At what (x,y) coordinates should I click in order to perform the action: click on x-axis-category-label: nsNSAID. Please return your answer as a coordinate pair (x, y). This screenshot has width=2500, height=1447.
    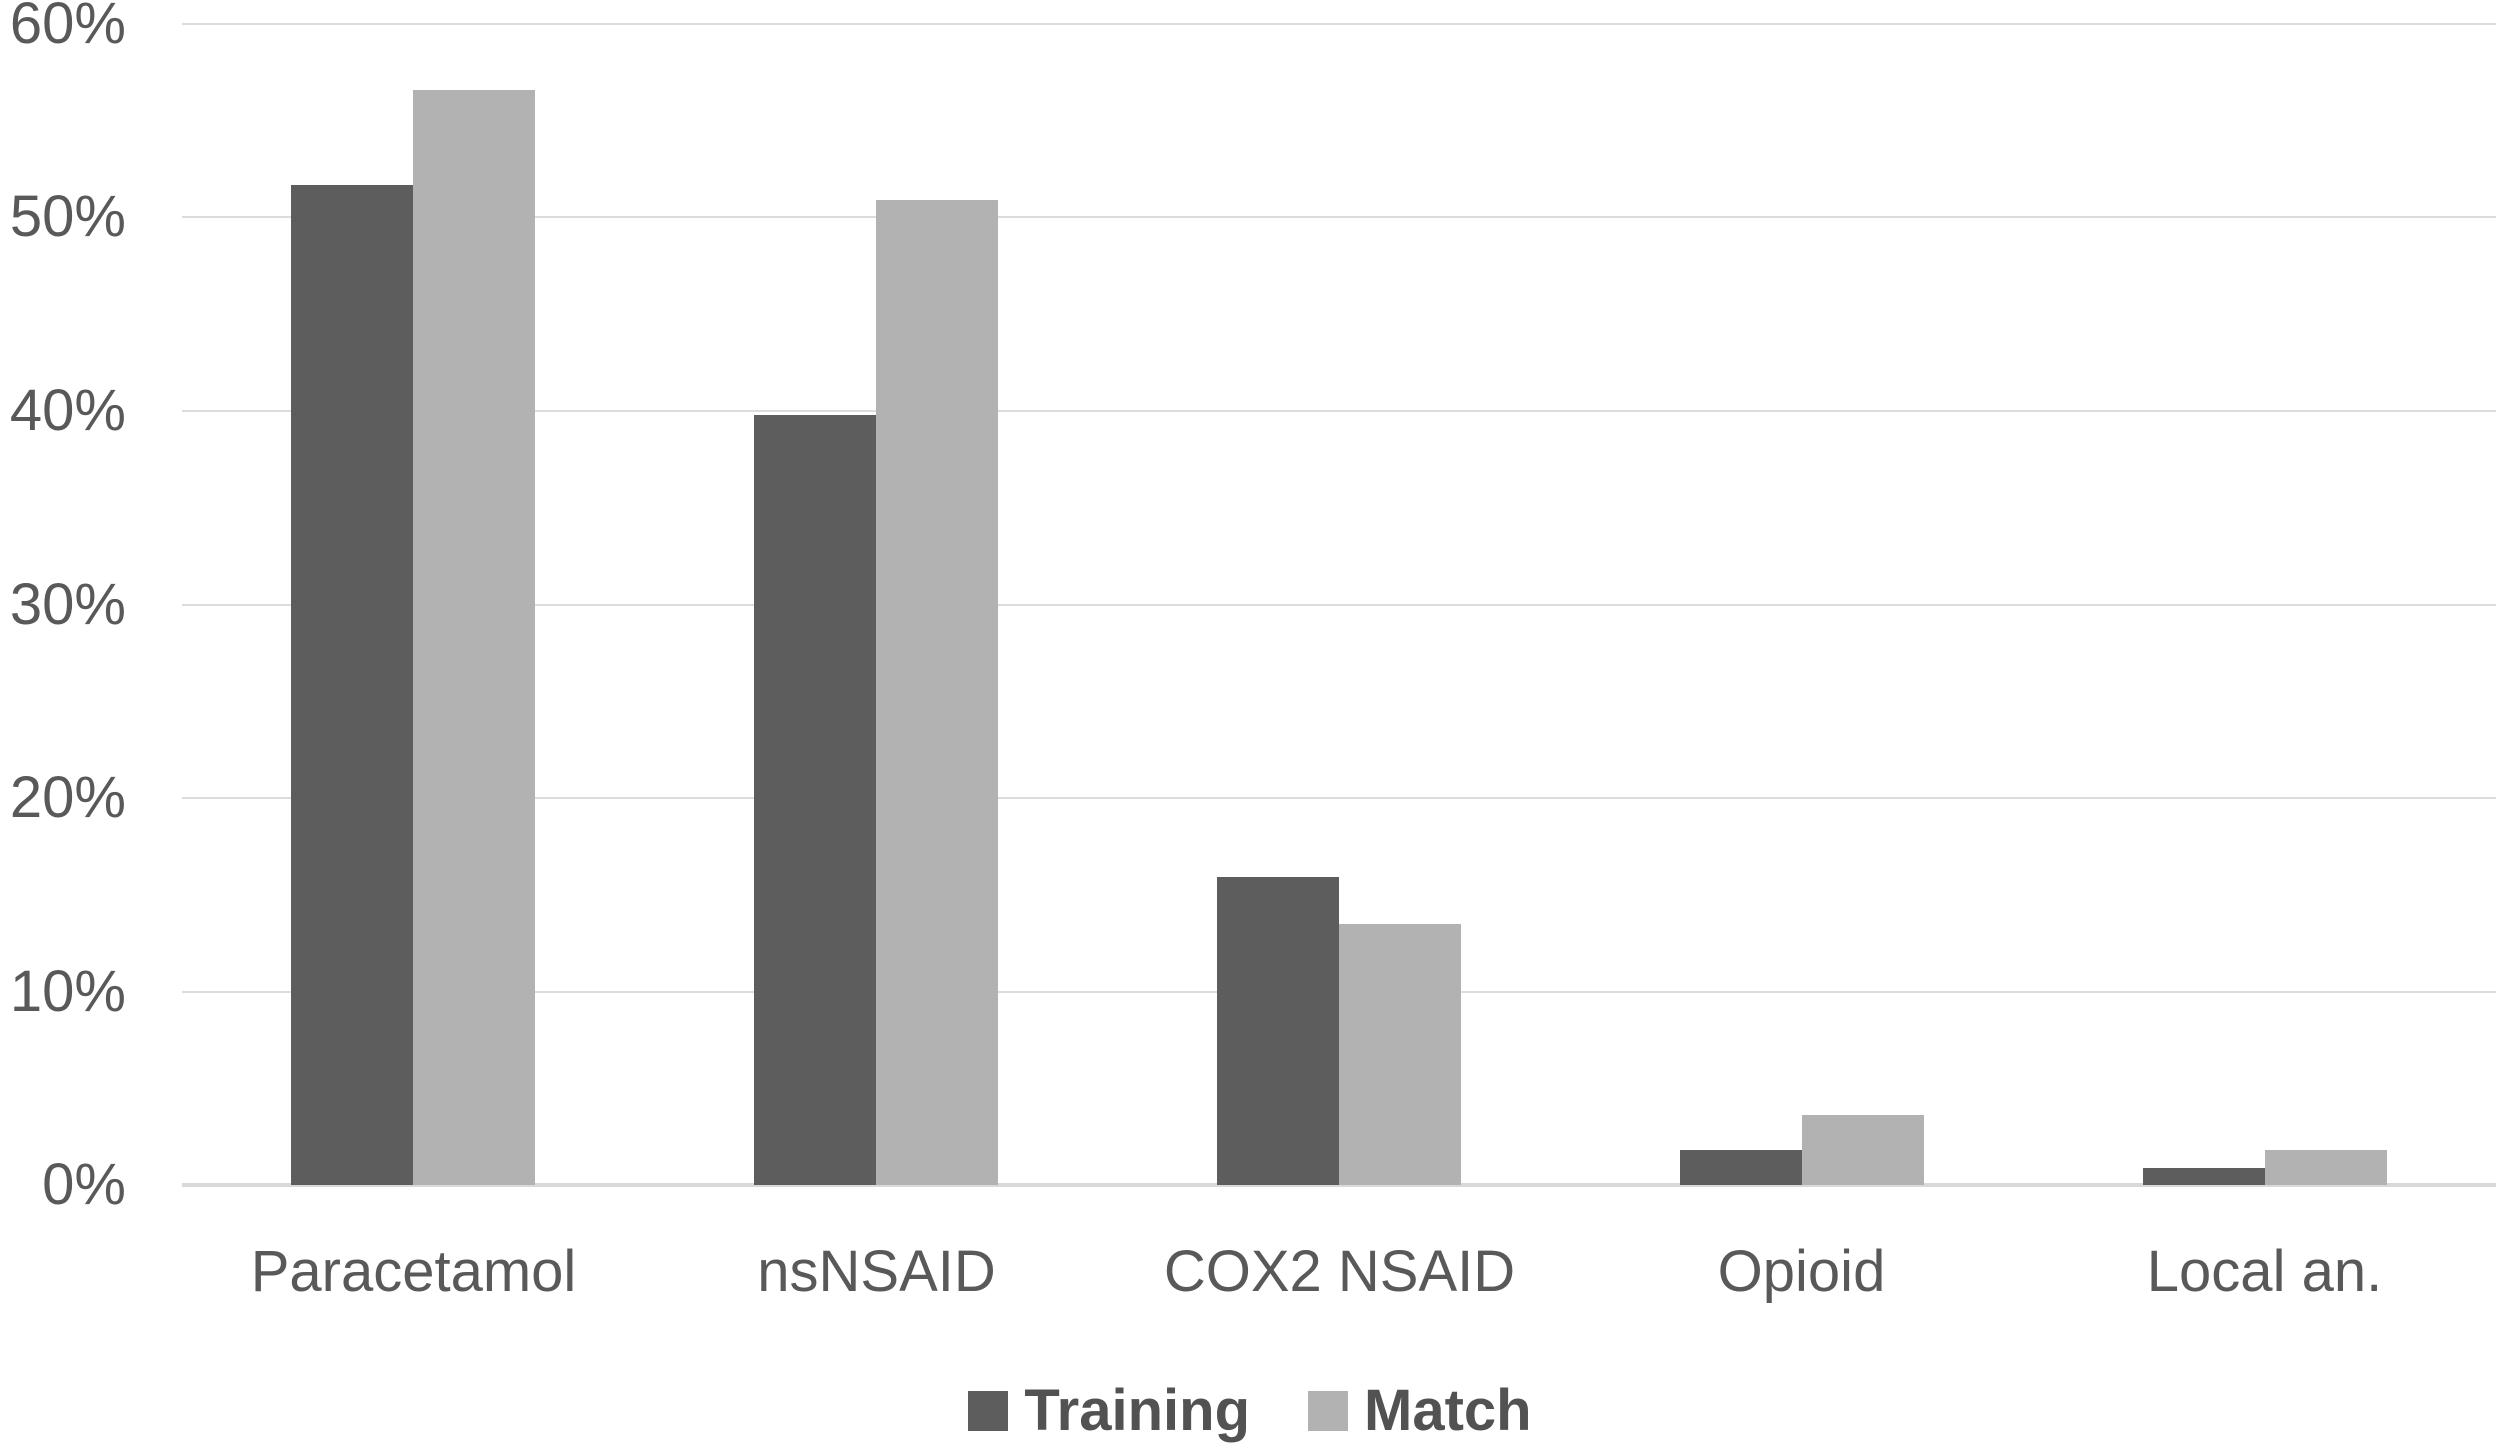
    Looking at the image, I should click on (876, 1271).